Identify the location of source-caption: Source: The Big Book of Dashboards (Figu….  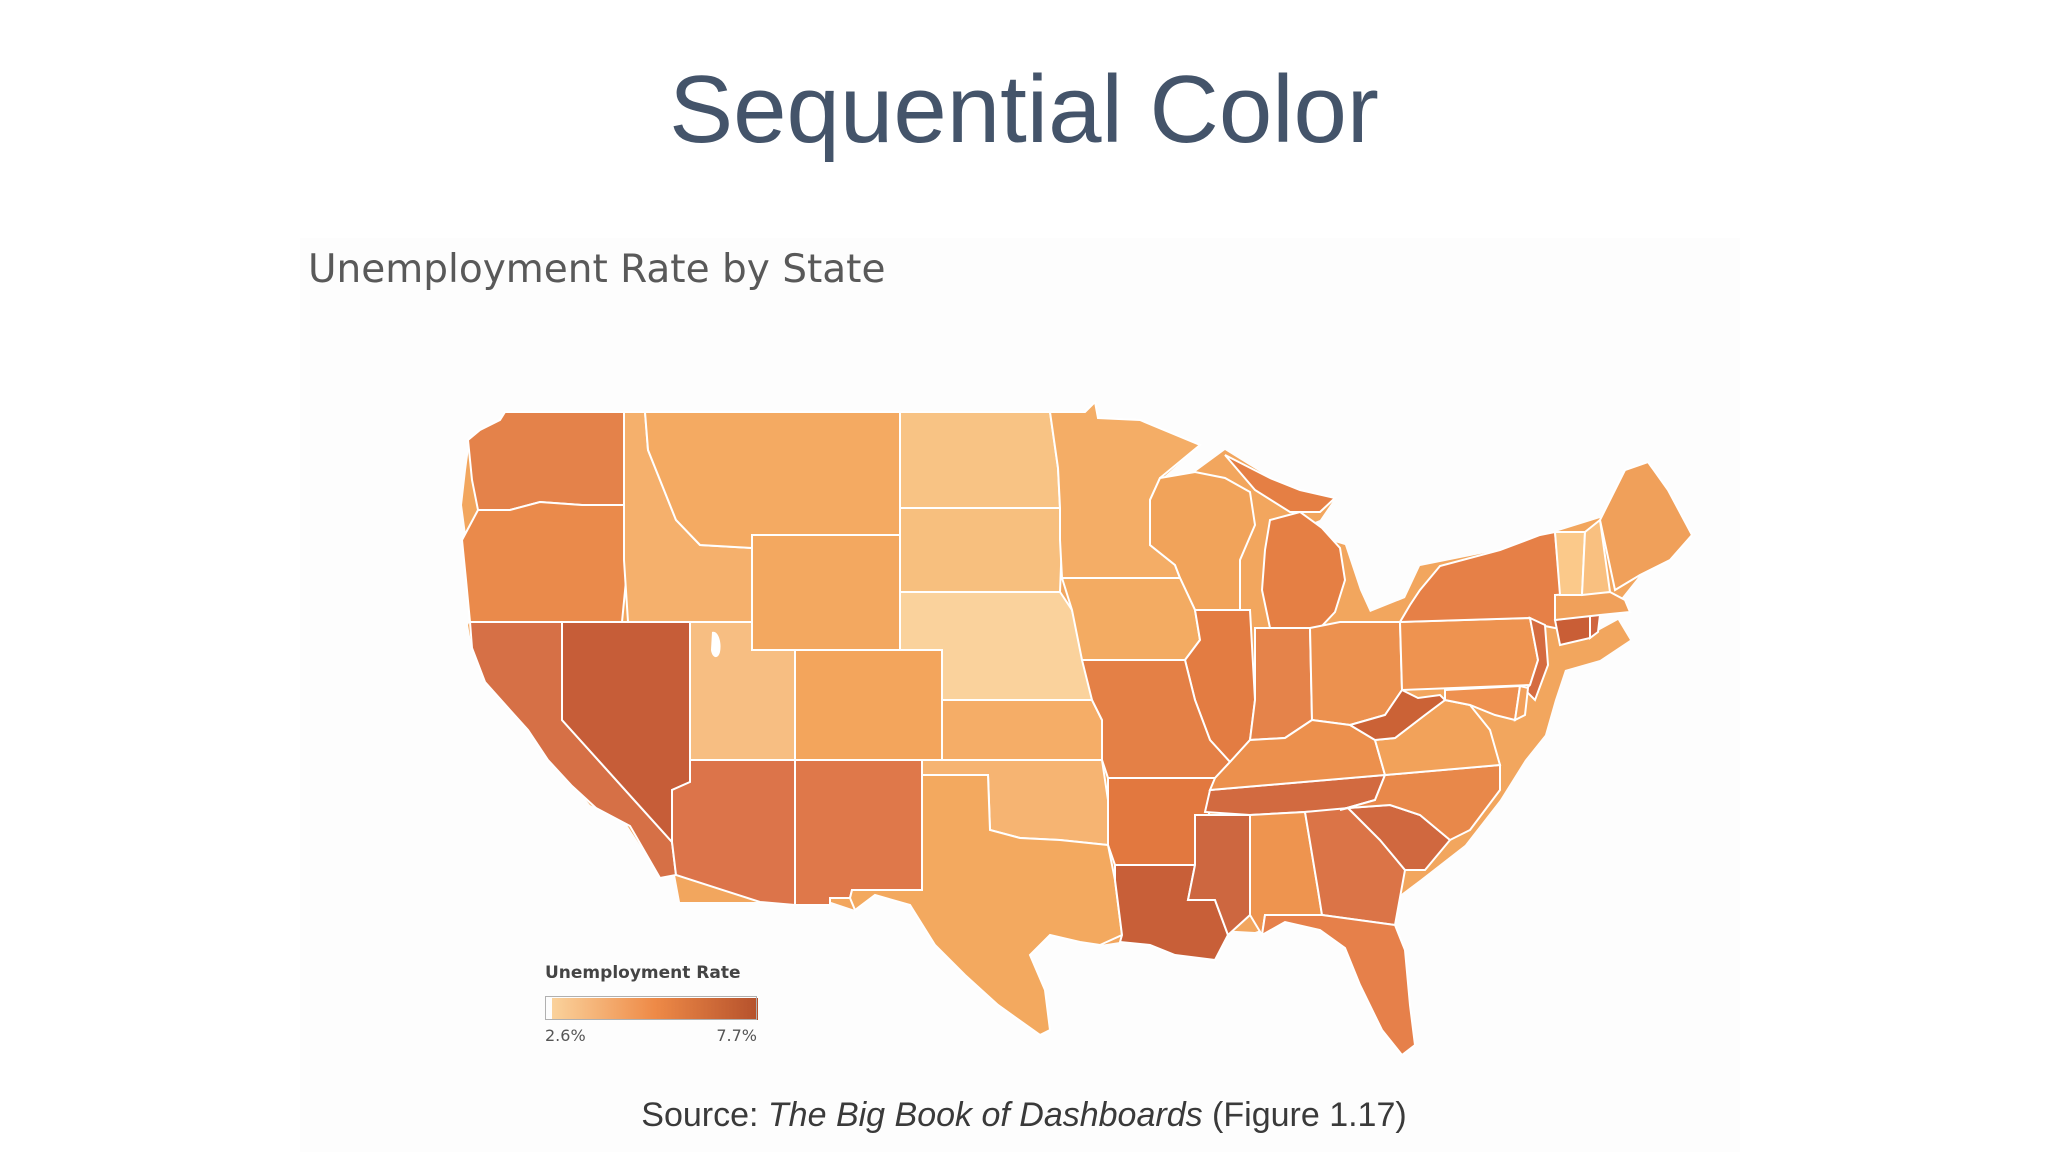
(1024, 1115).